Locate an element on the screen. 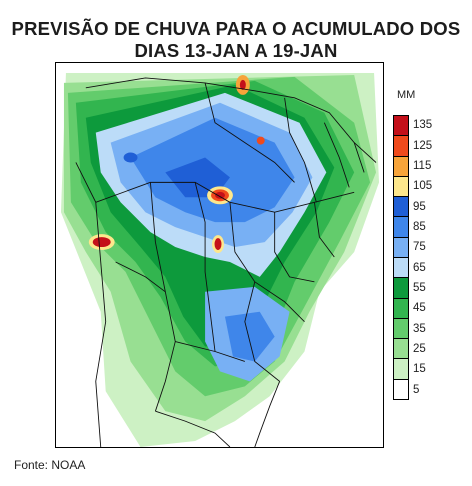 Image resolution: width=472 pixels, height=486 pixels. rain-zone-south-blue-core is located at coordinates (249, 336).